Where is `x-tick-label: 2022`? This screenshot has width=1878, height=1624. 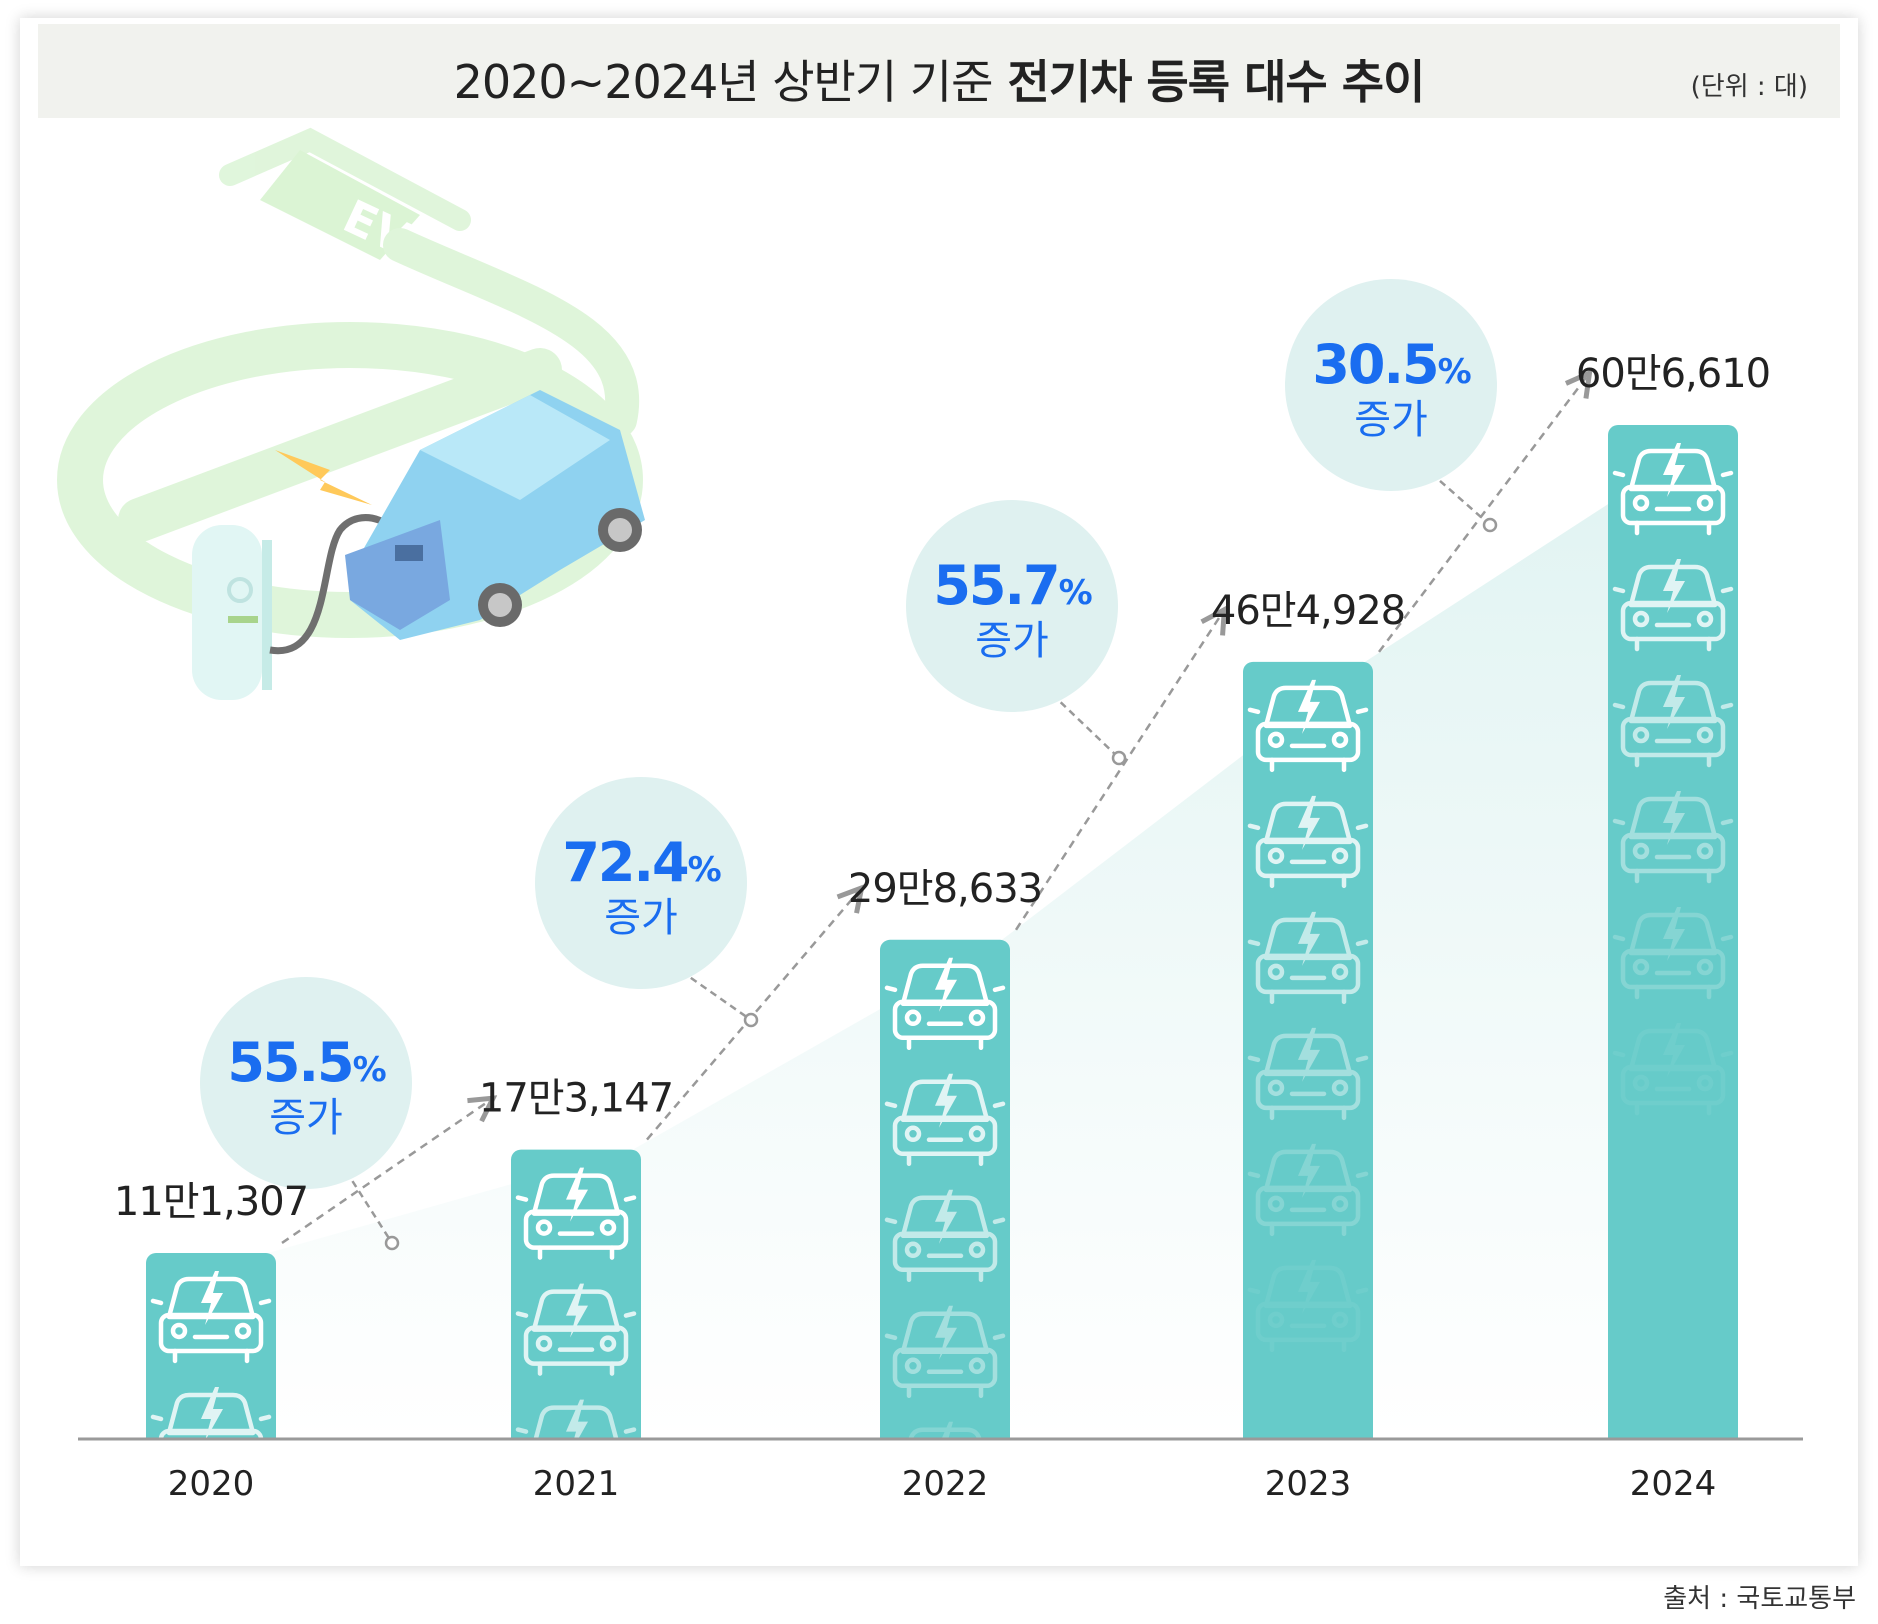
x-tick-label: 2022 is located at coordinates (945, 1484).